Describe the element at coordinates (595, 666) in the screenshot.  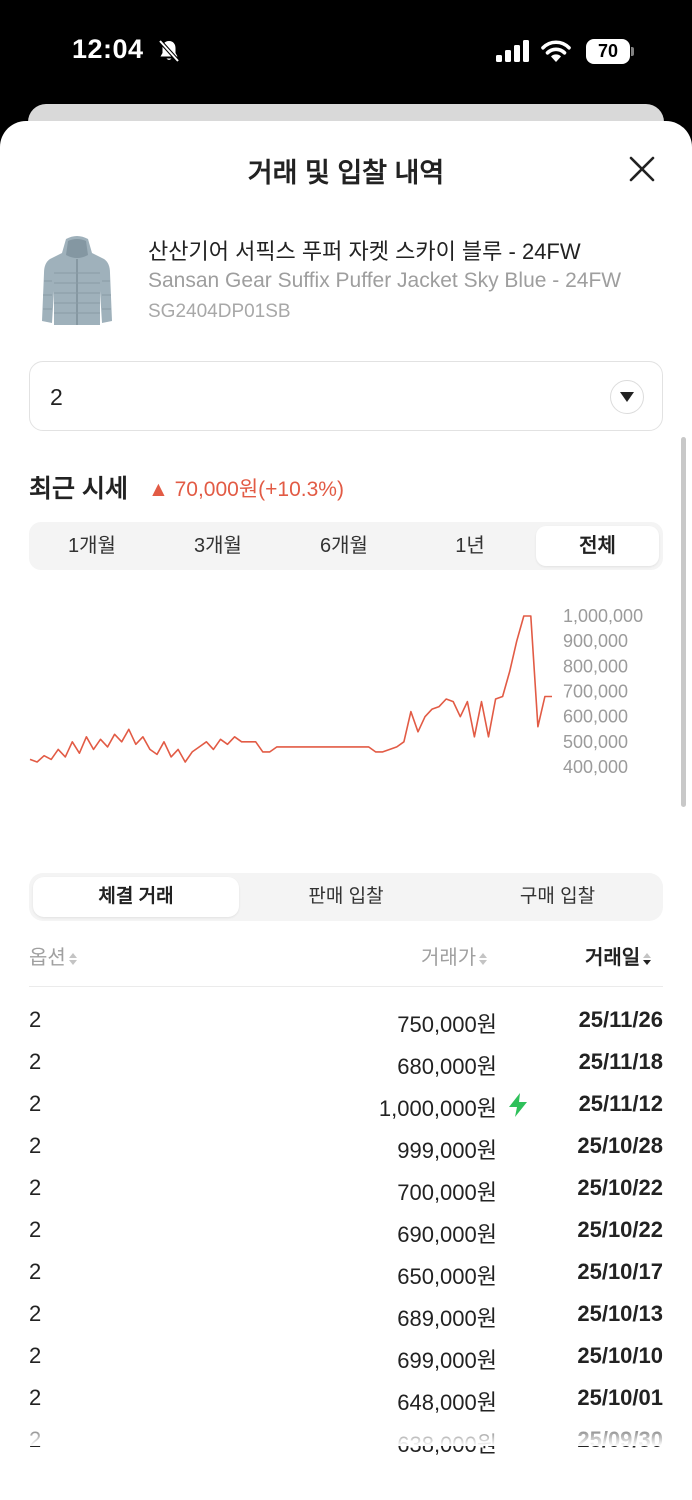
I see `y-tick-label: 800,000` at that location.